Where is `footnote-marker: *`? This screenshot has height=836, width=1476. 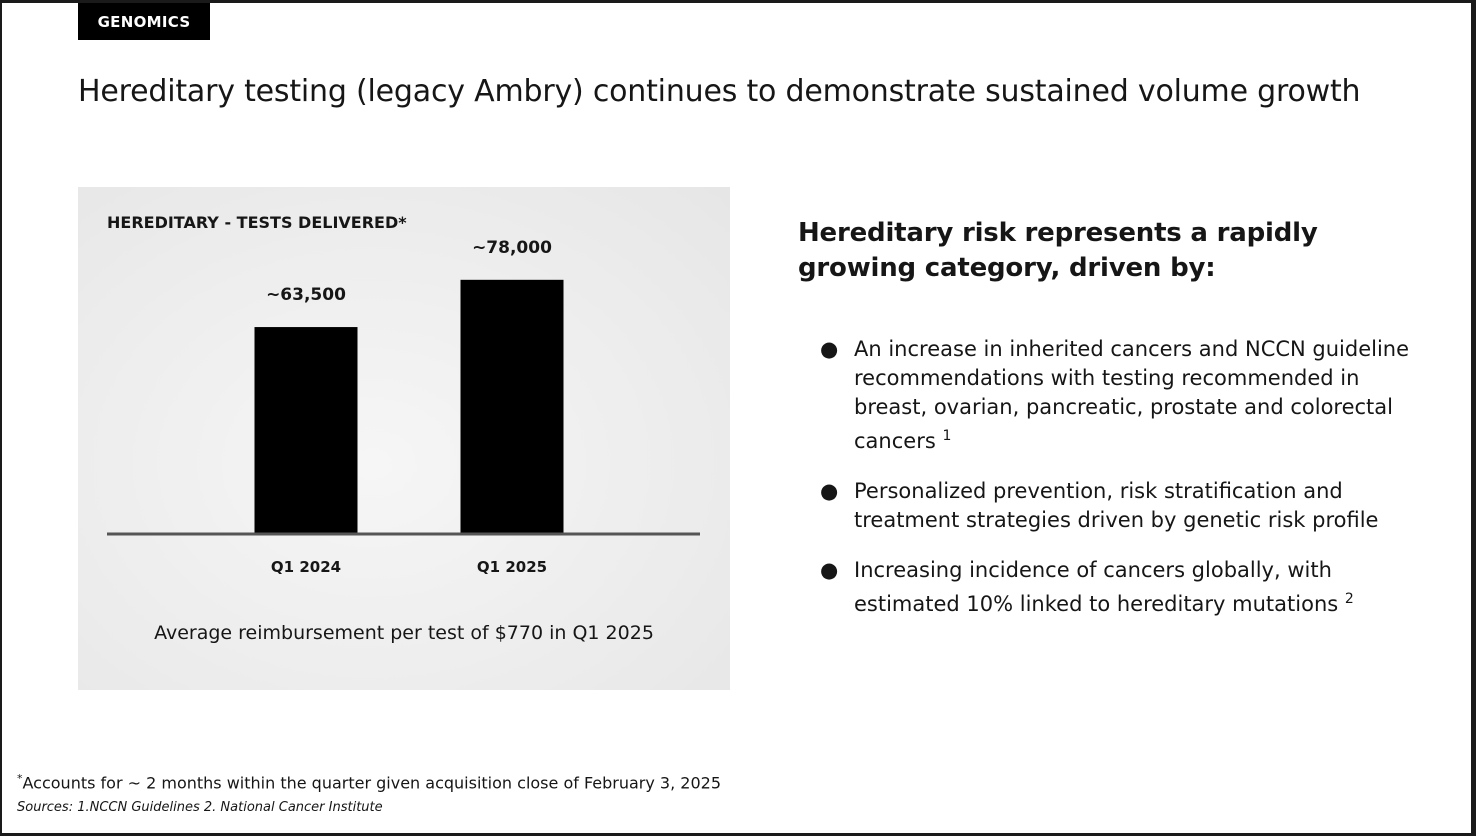
footnote-marker: * is located at coordinates (20, 778).